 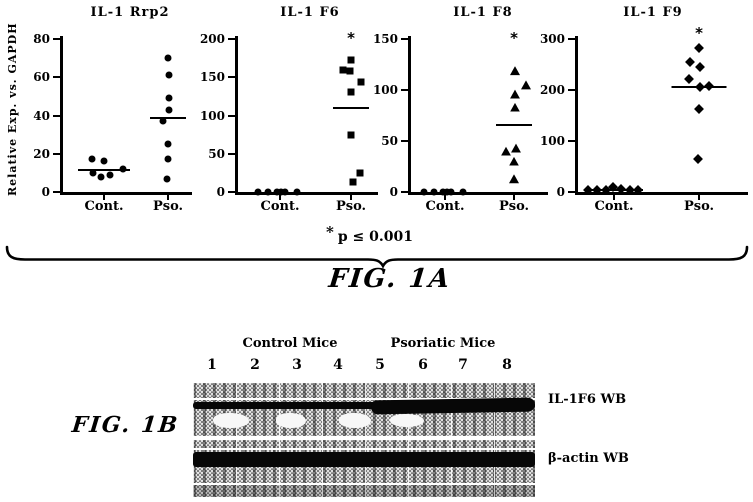 What do you see at coordinates (587, 399) in the screenshot?
I see `blot-label-il1f6: IL-1F6 WB` at bounding box center [587, 399].